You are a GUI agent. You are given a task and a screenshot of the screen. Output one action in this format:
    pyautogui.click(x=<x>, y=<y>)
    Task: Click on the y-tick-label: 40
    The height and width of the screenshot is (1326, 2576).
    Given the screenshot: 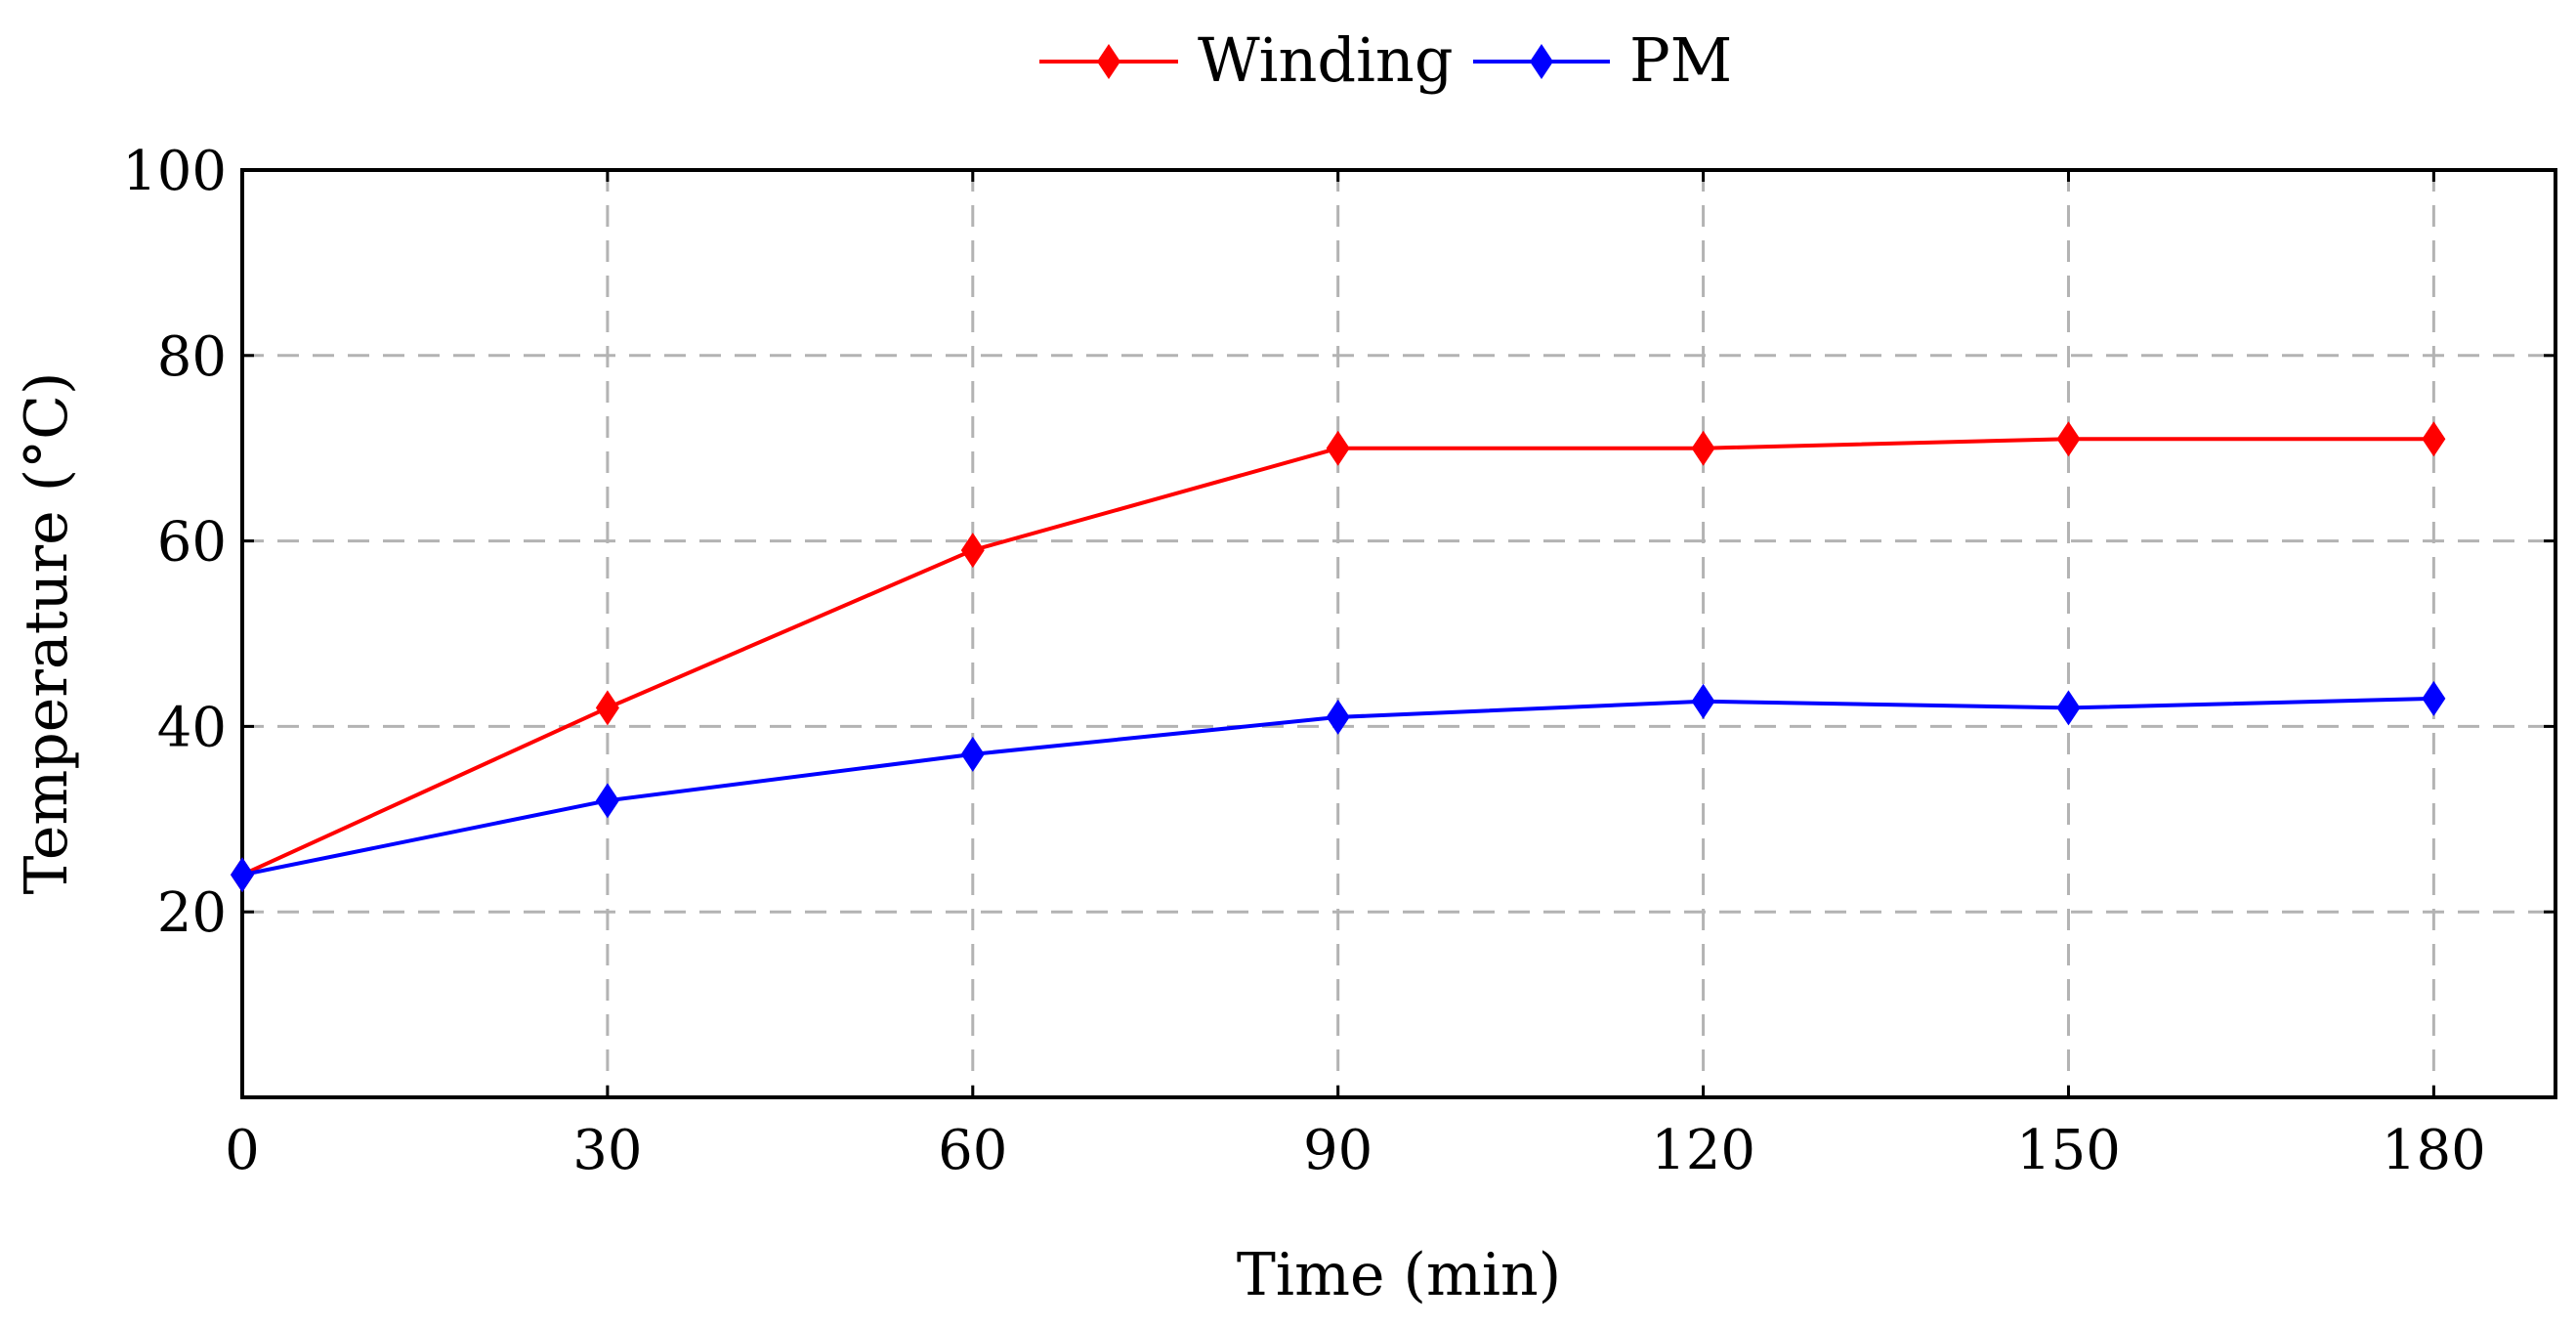 What is the action you would take?
    pyautogui.click(x=192, y=727)
    